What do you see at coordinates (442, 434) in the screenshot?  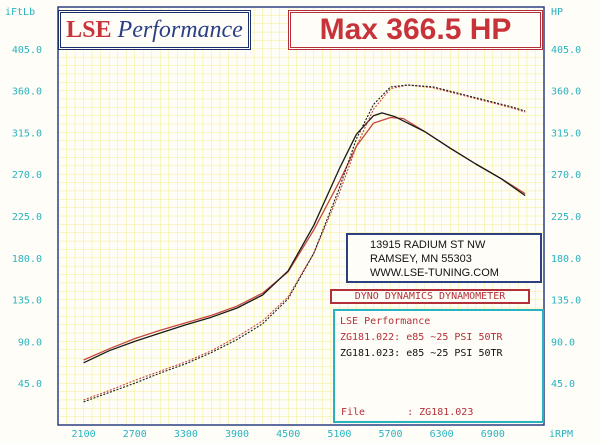 I see `x-tick-label: 6300` at bounding box center [442, 434].